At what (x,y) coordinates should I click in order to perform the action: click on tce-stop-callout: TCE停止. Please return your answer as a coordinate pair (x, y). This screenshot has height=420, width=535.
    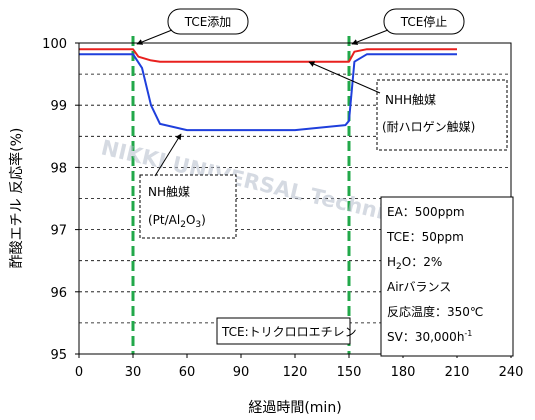
    Looking at the image, I should click on (408, 26).